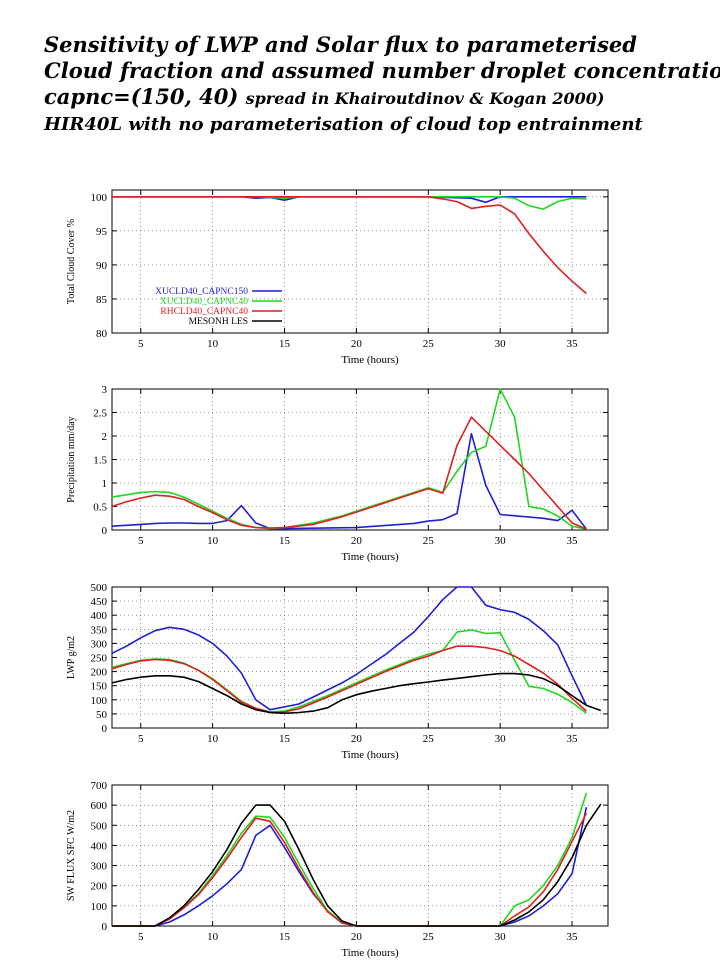 Image resolution: width=720 pixels, height=960 pixels. I want to click on legend-label: MESONH LES, so click(218, 322).